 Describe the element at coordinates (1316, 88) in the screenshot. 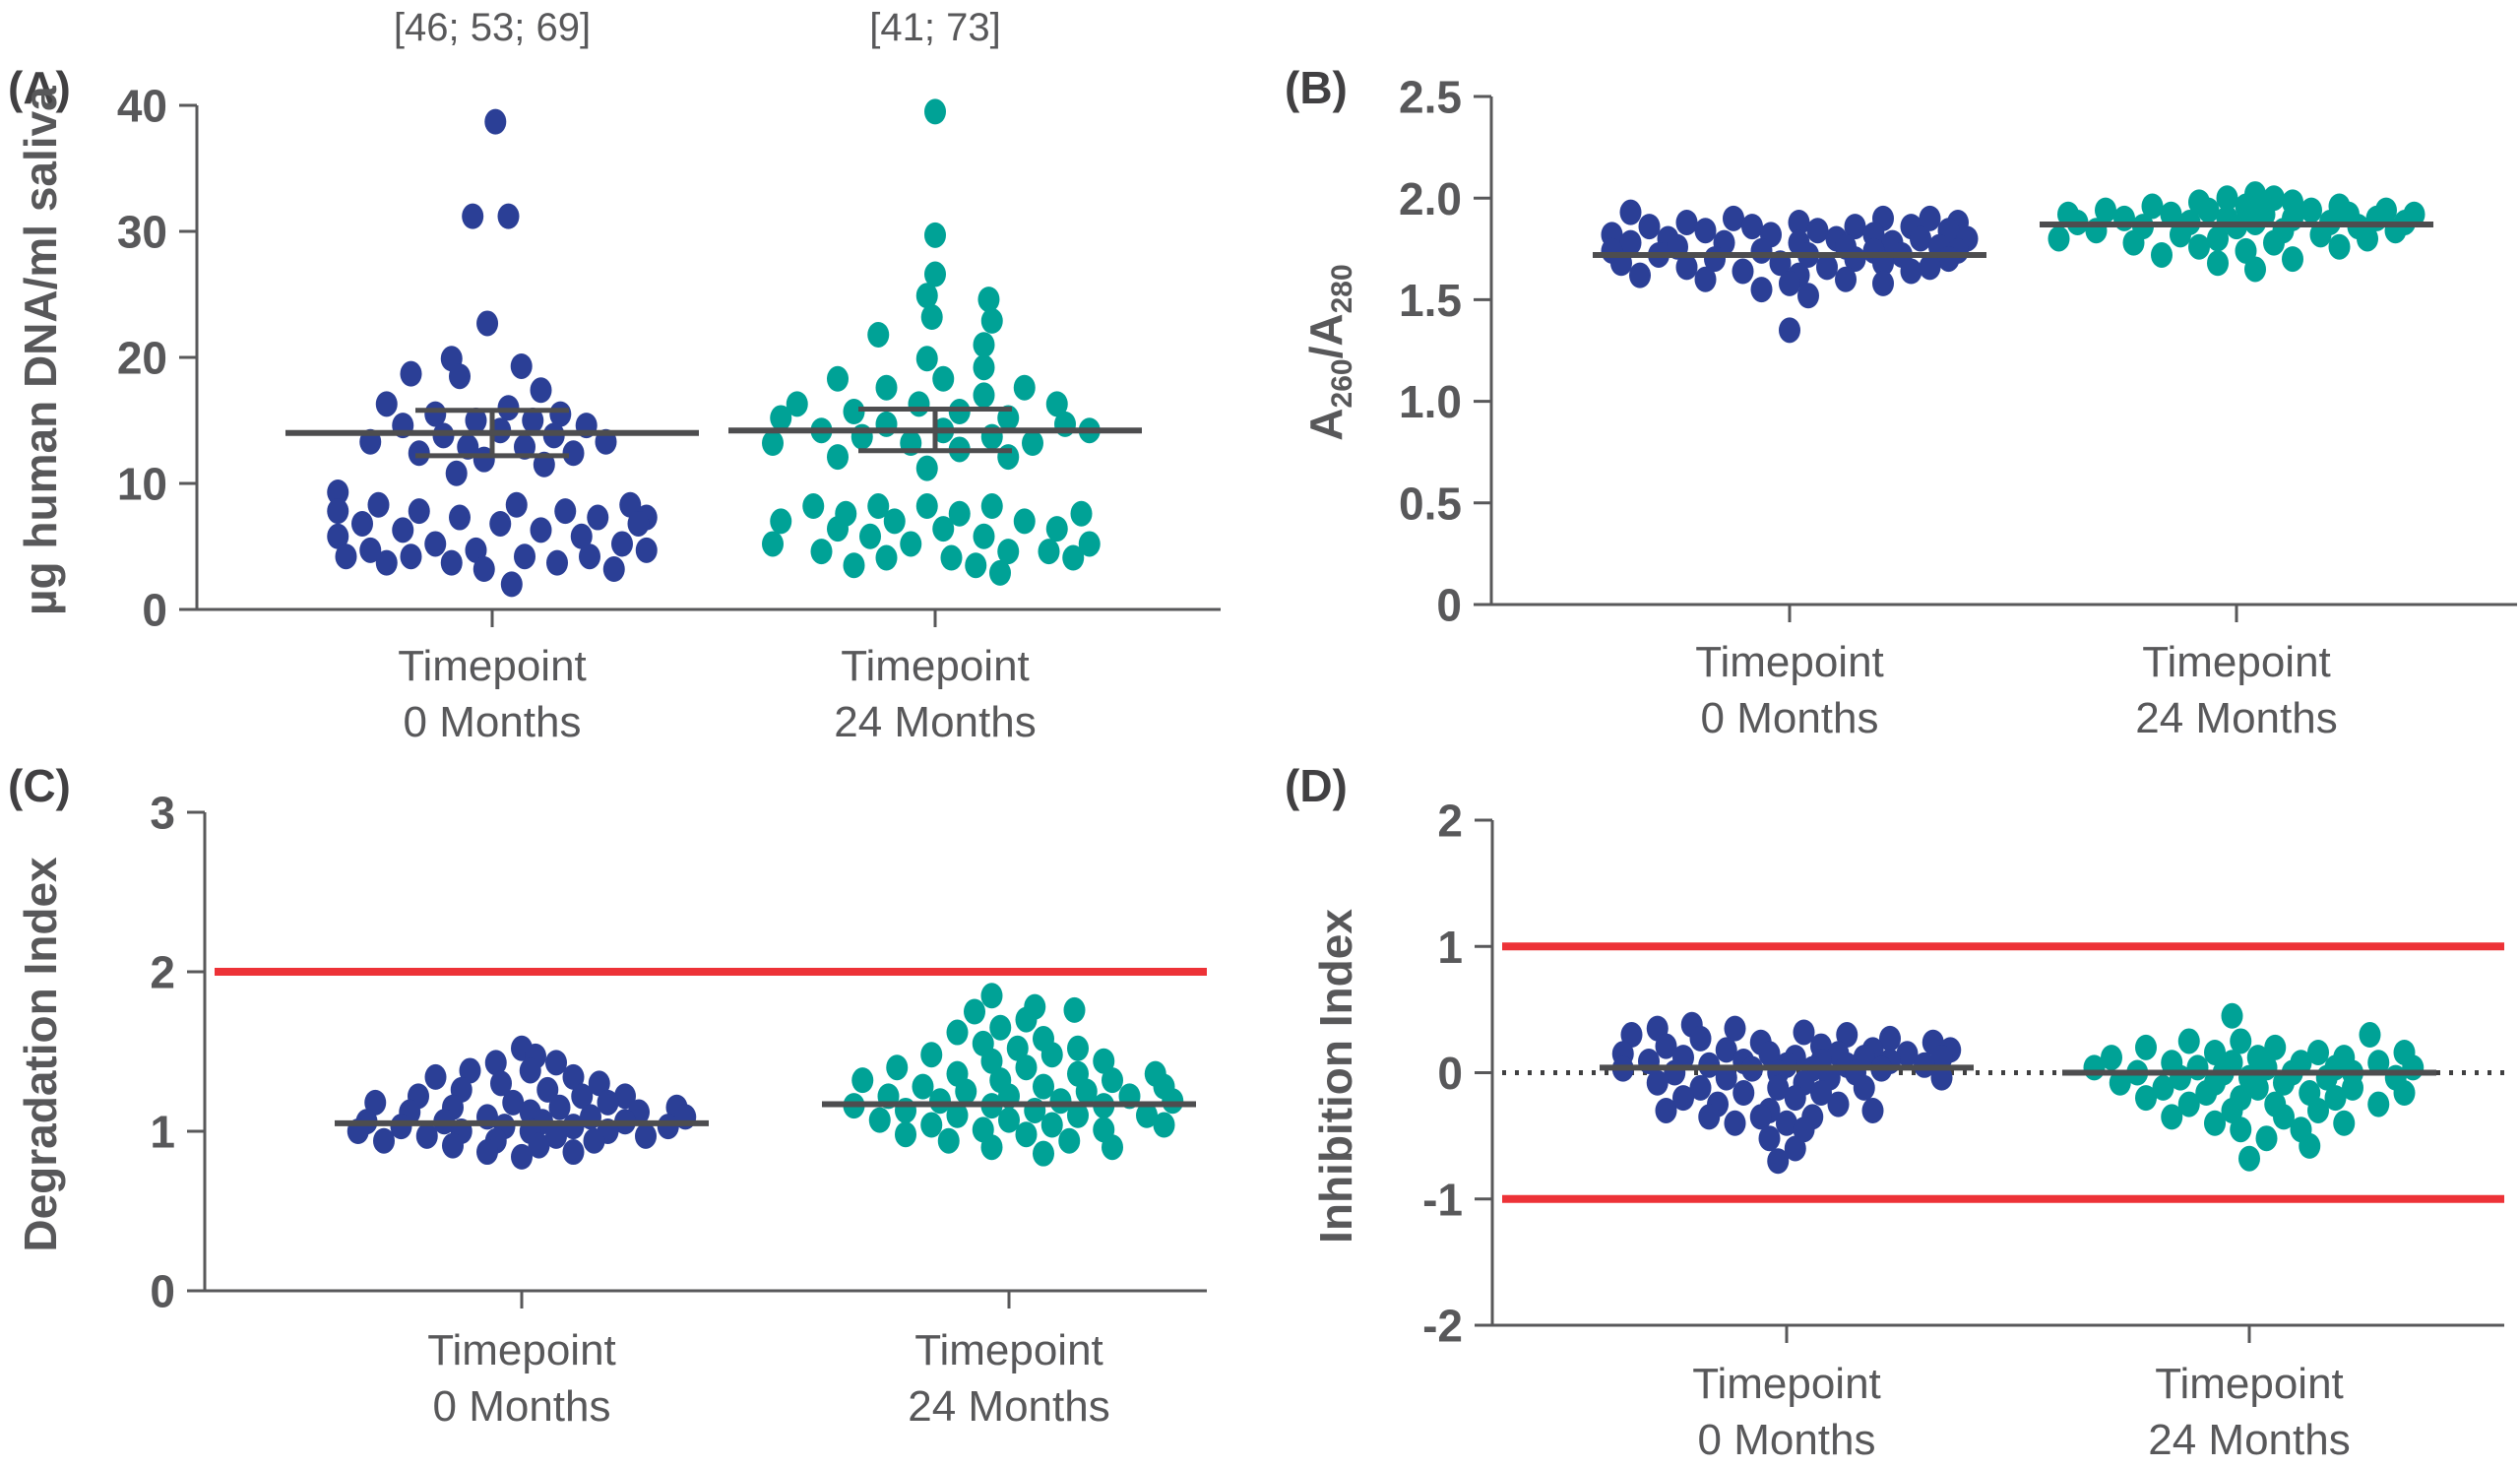

I see `panel-b-label: (B)` at that location.